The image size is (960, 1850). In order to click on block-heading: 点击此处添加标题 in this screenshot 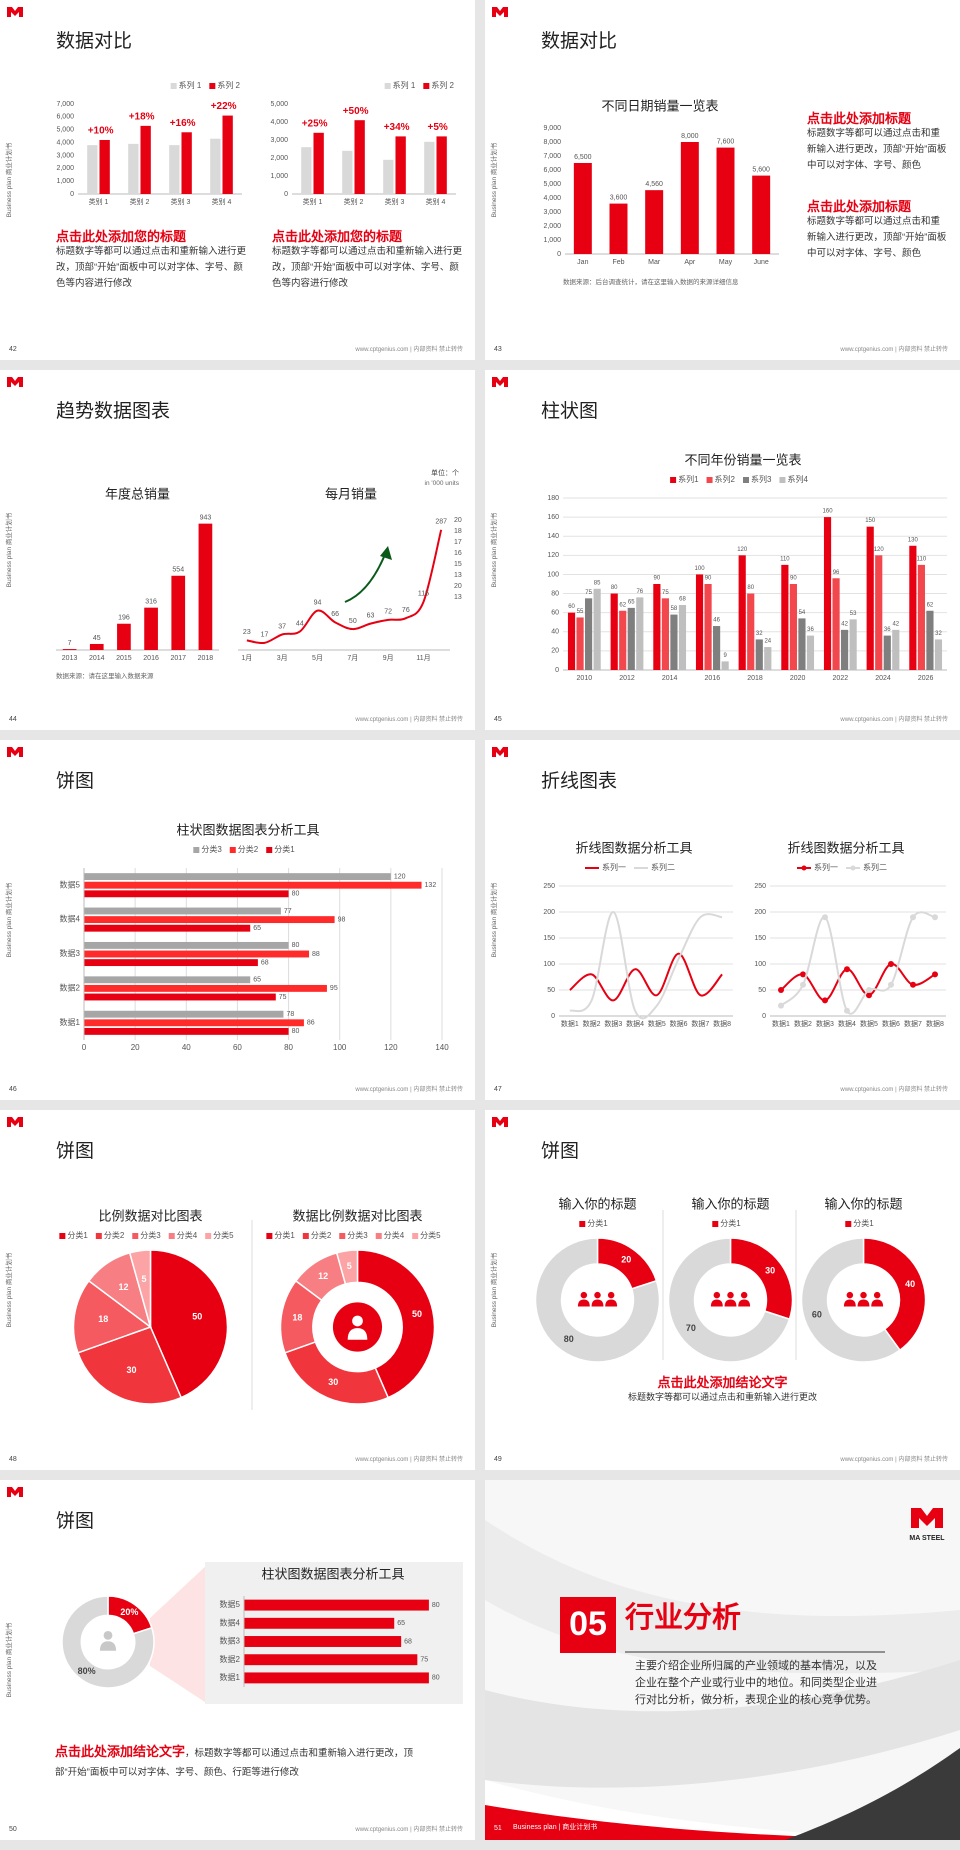, I will do `click(859, 206)`.